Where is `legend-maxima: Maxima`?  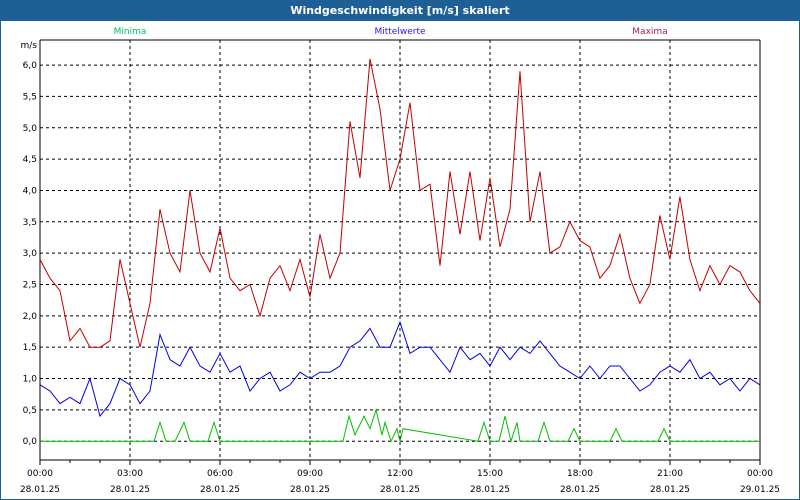
legend-maxima: Maxima is located at coordinates (649, 32).